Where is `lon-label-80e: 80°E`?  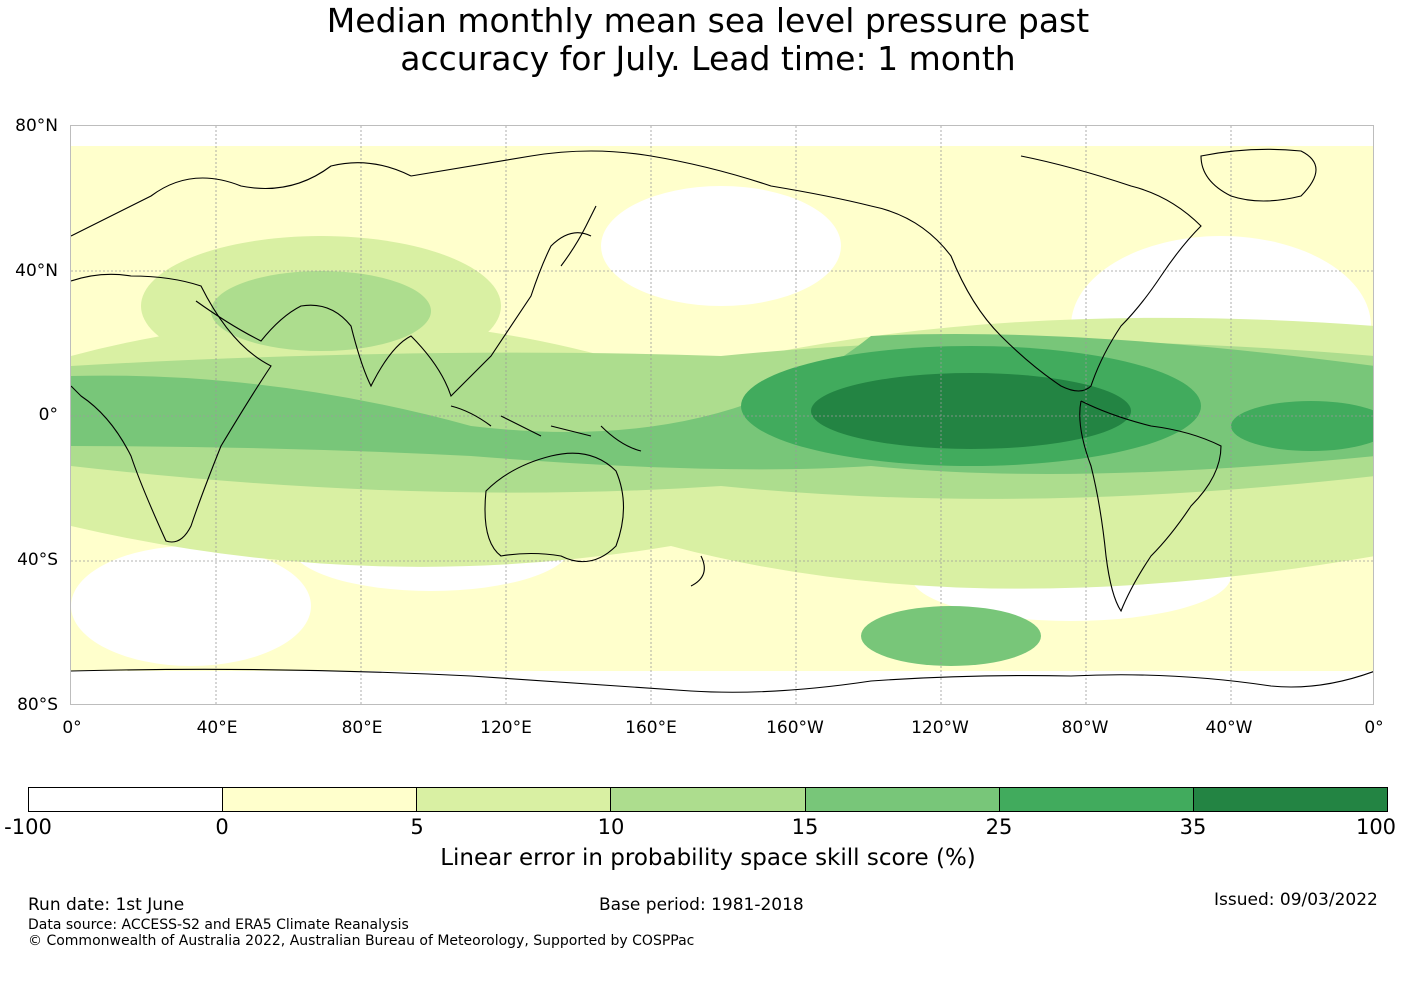 lon-label-80e: 80°E is located at coordinates (362, 728).